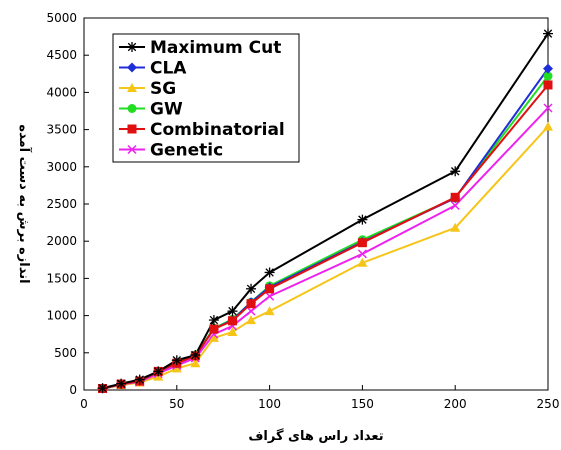 The height and width of the screenshot is (450, 561). What do you see at coordinates (548, 404) in the screenshot?
I see `x-tick-label: 250` at bounding box center [548, 404].